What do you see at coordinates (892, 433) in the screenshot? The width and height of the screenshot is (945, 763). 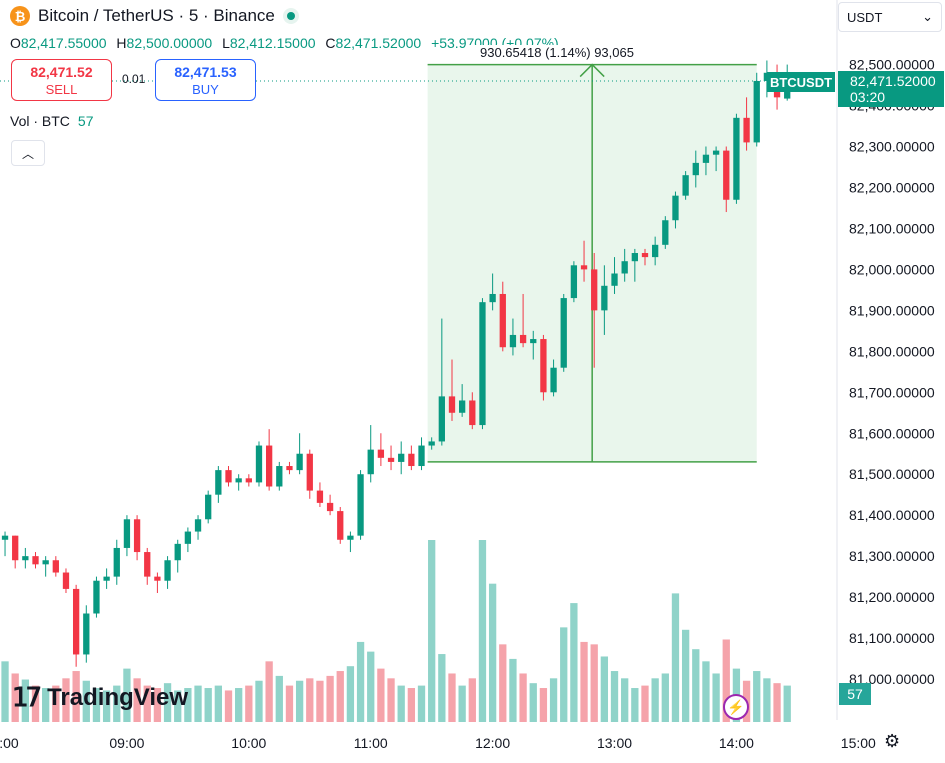 I see `y-tick-label: 81,600.00000` at bounding box center [892, 433].